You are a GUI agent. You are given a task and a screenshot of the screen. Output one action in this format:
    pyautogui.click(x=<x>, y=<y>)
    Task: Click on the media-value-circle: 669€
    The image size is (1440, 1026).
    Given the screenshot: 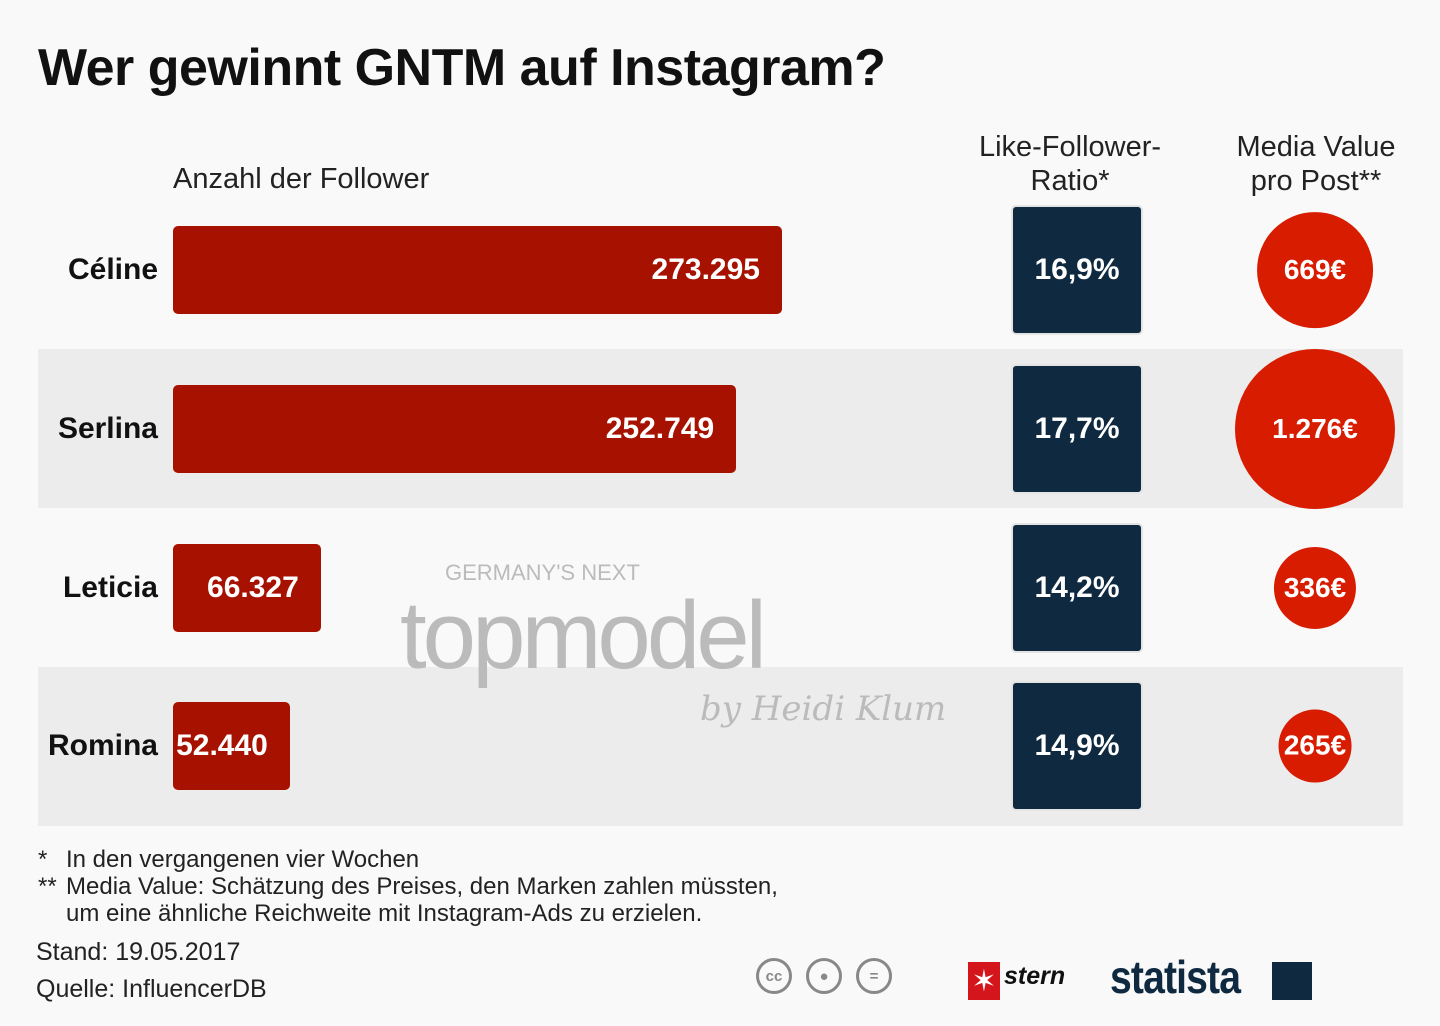 What is the action you would take?
    pyautogui.click(x=1315, y=270)
    